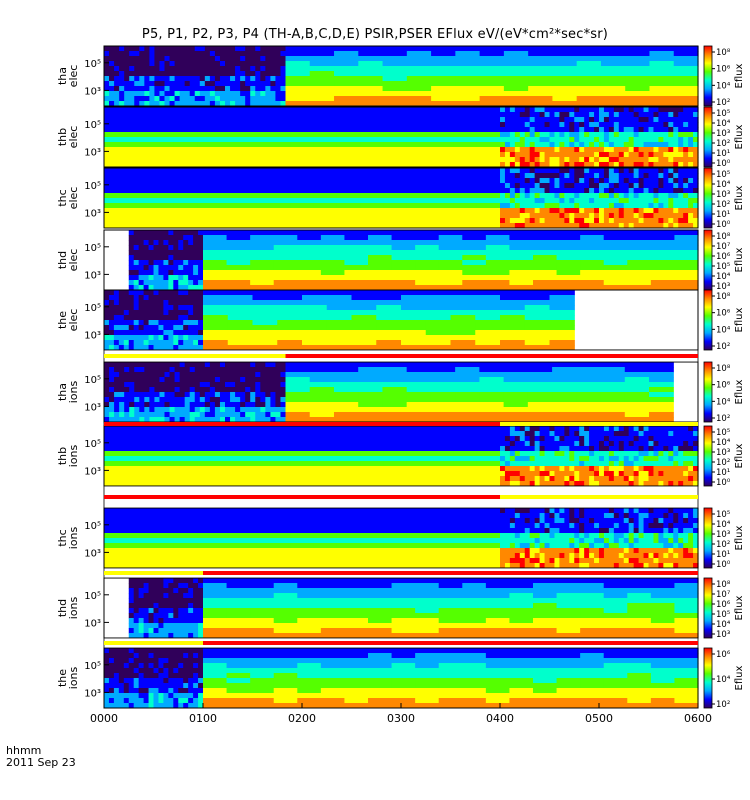  Describe the element at coordinates (302, 137) in the screenshot. I see `spectrogram-segment-banded` at that location.